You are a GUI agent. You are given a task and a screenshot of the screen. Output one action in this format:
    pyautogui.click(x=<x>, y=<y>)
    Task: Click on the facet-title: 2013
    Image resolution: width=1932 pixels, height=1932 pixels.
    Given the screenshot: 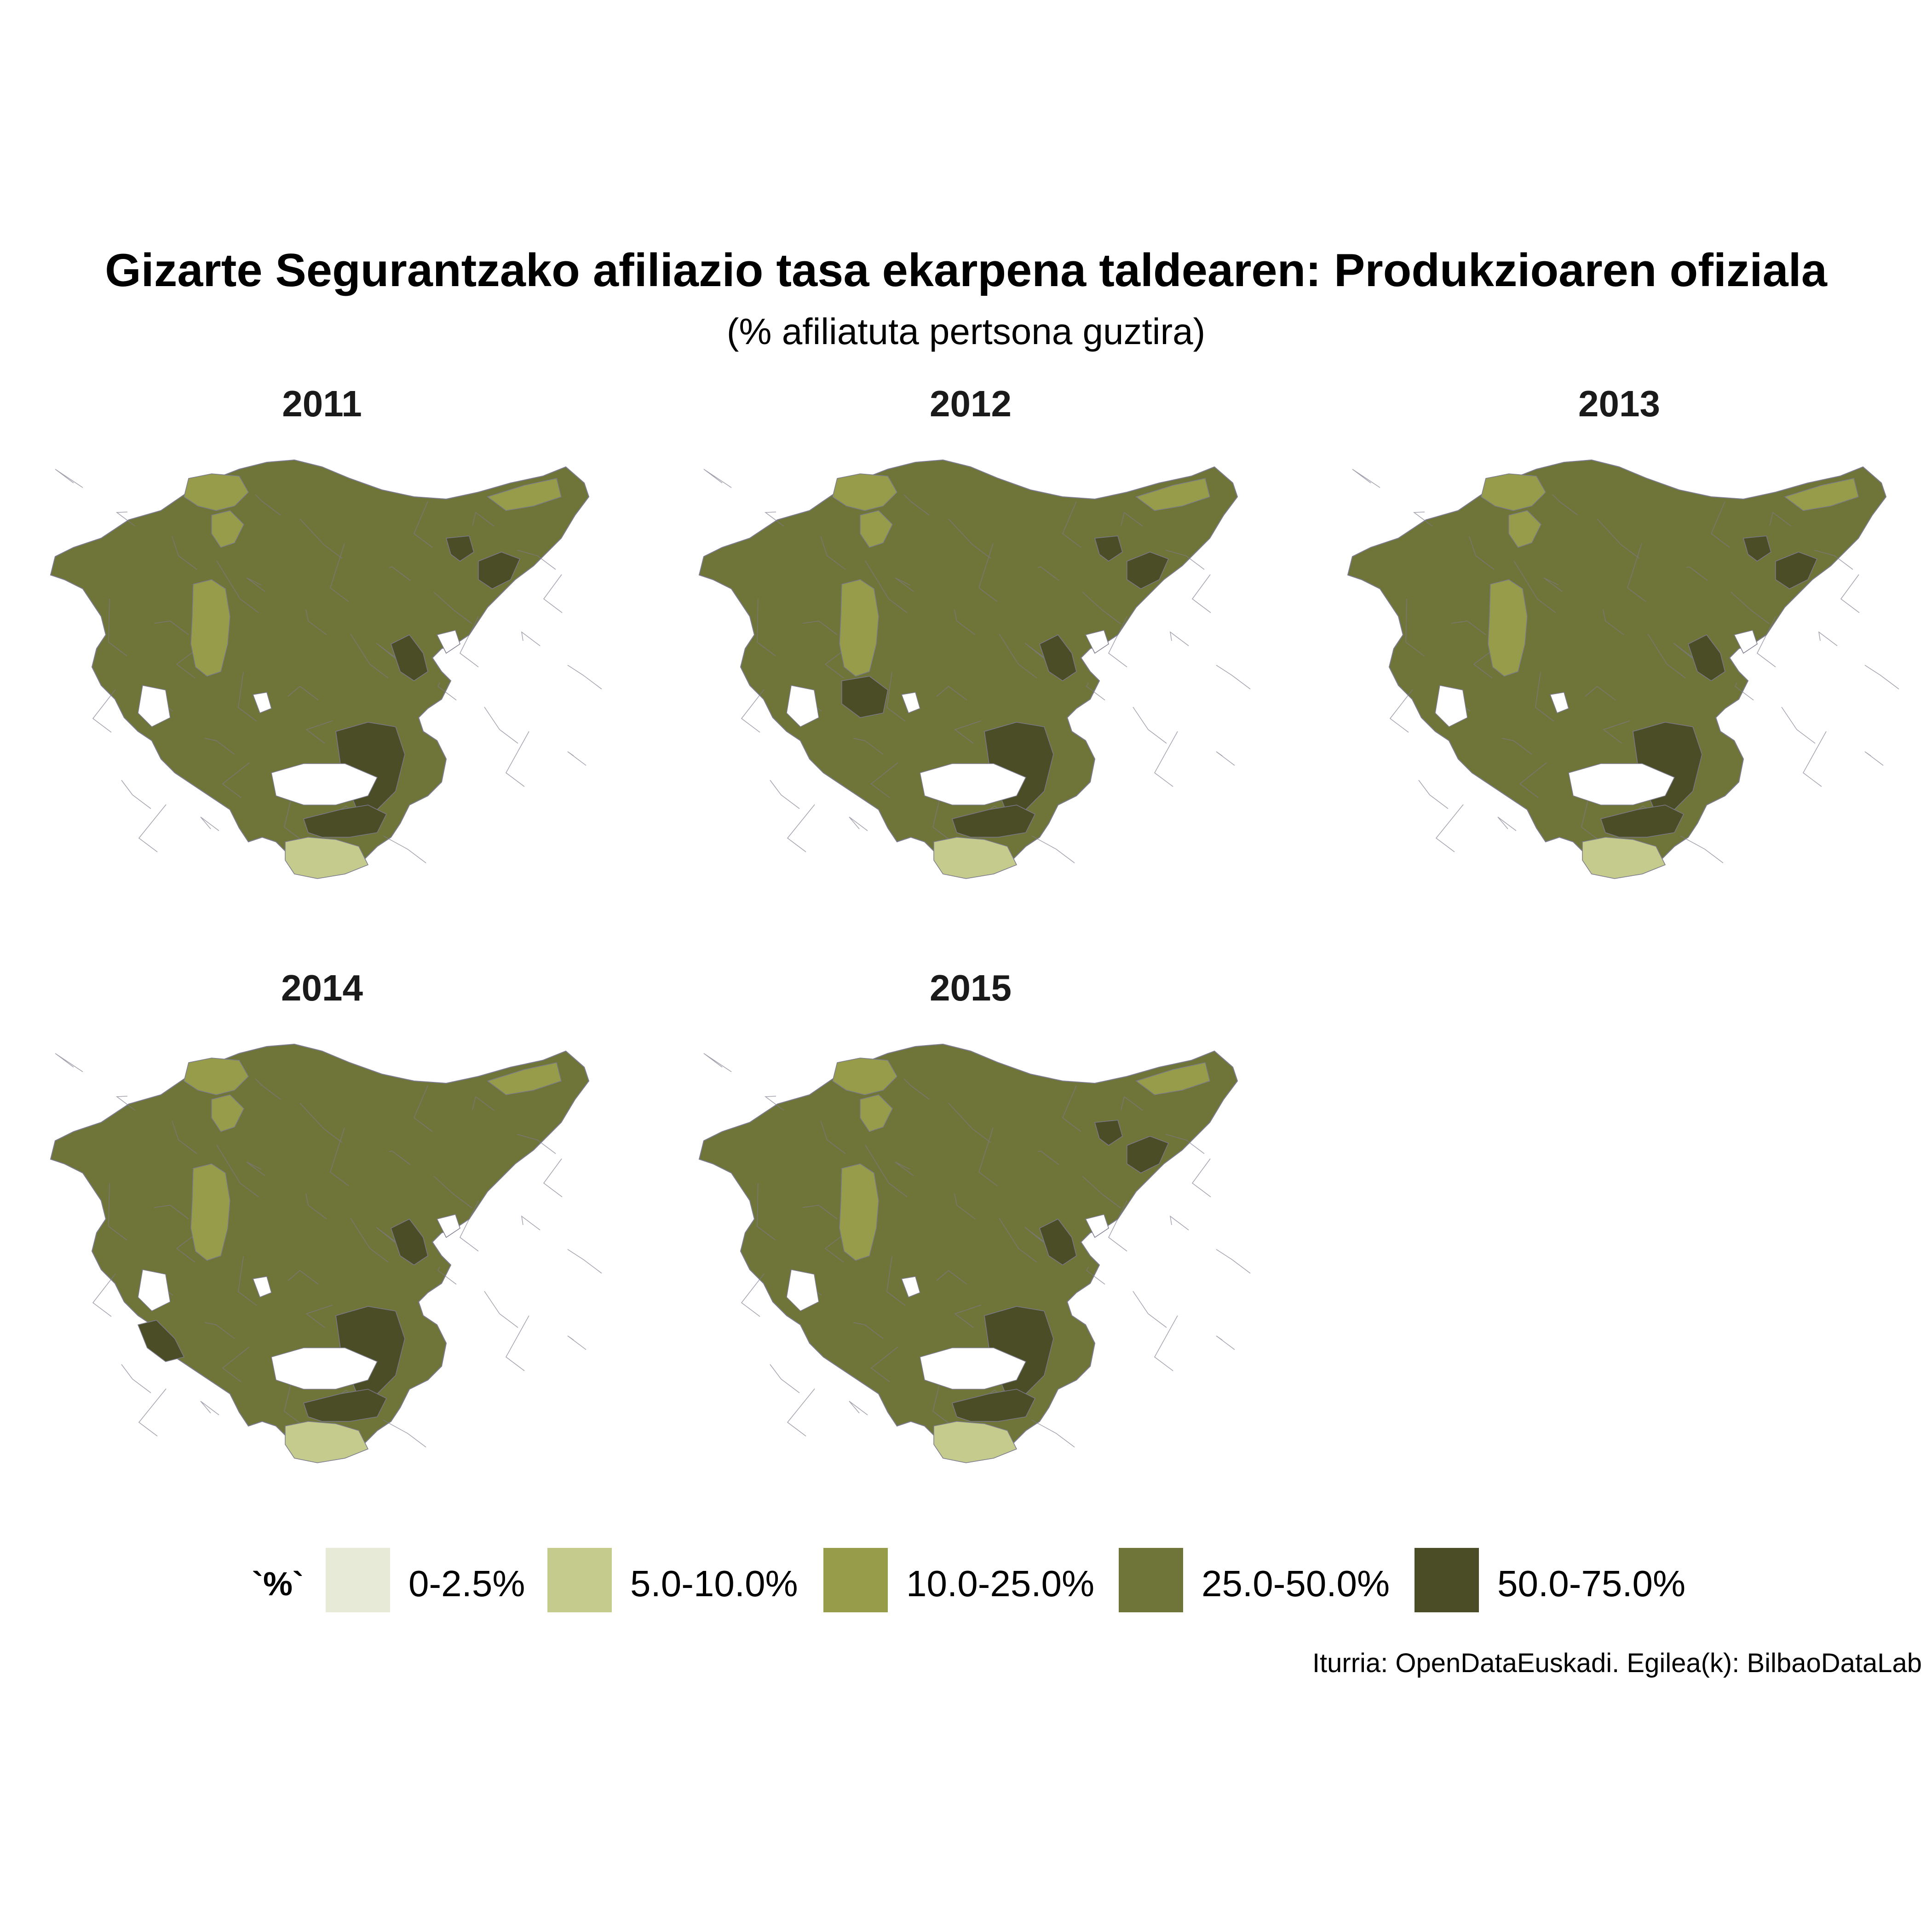 What is the action you would take?
    pyautogui.click(x=1619, y=403)
    